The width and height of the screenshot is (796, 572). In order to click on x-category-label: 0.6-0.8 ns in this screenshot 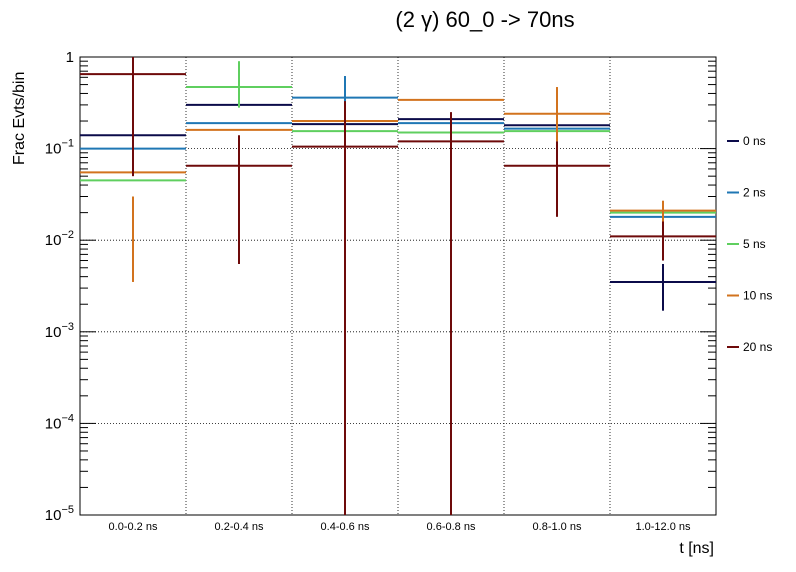, I will do `click(451, 527)`.